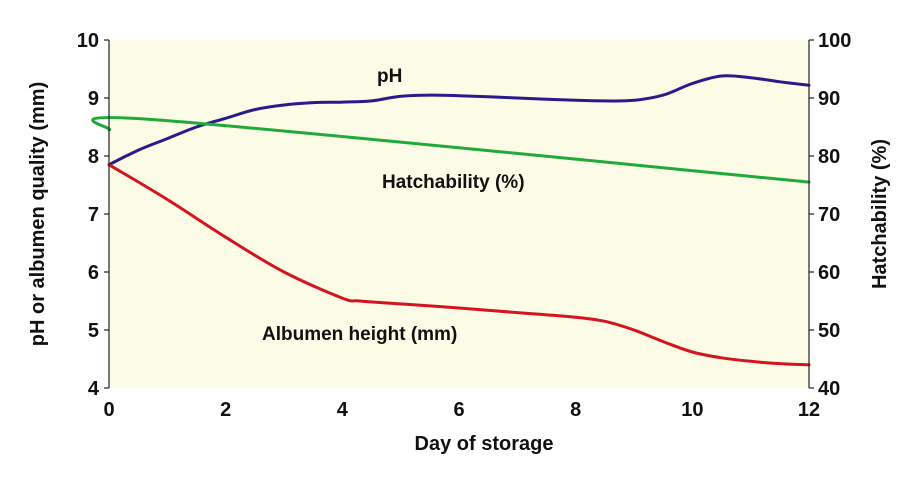 The width and height of the screenshot is (922, 482). I want to click on x-tick-label: 12, so click(809, 410).